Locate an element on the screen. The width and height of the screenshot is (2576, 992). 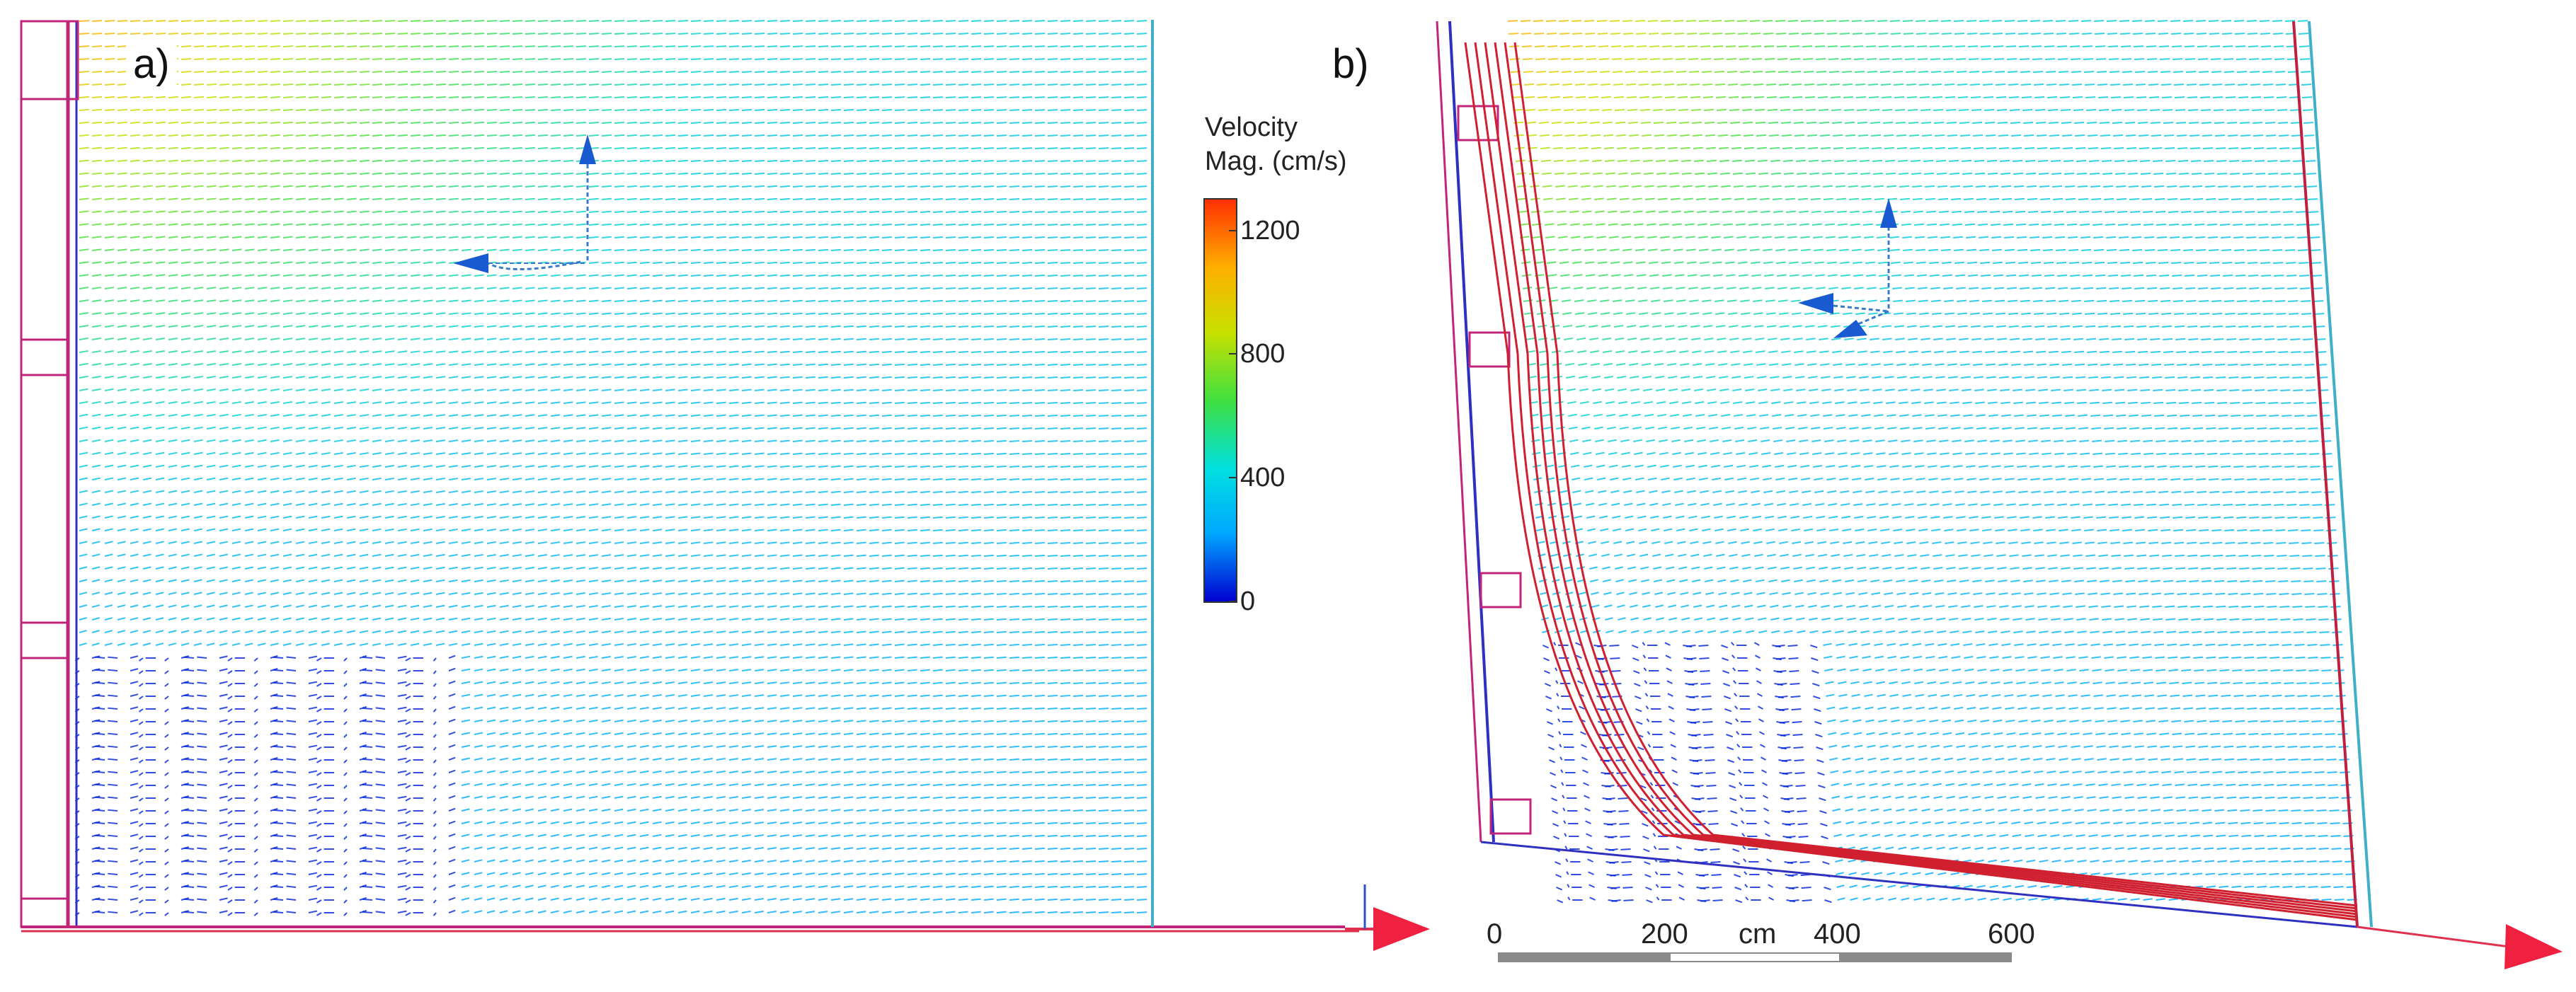
colorbar is located at coordinates (1220, 401).